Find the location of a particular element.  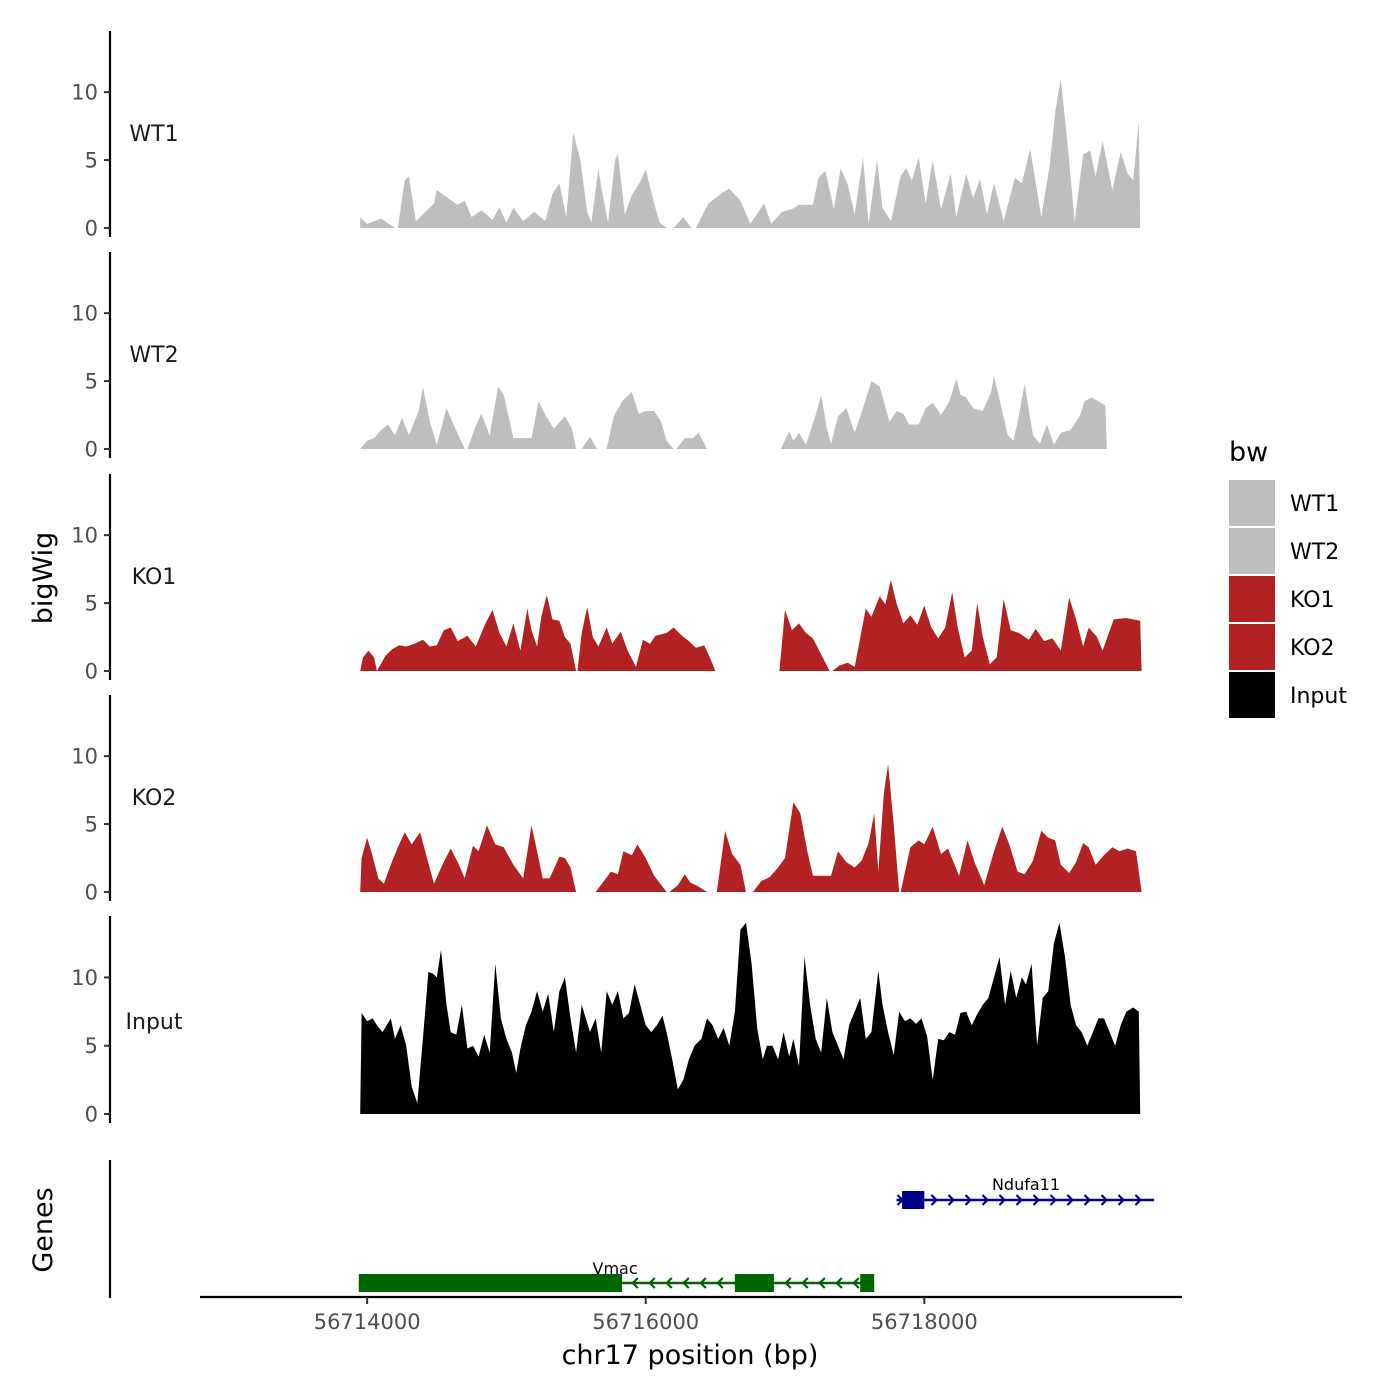

y-tick-label-wt2-5: 5 is located at coordinates (91, 382).